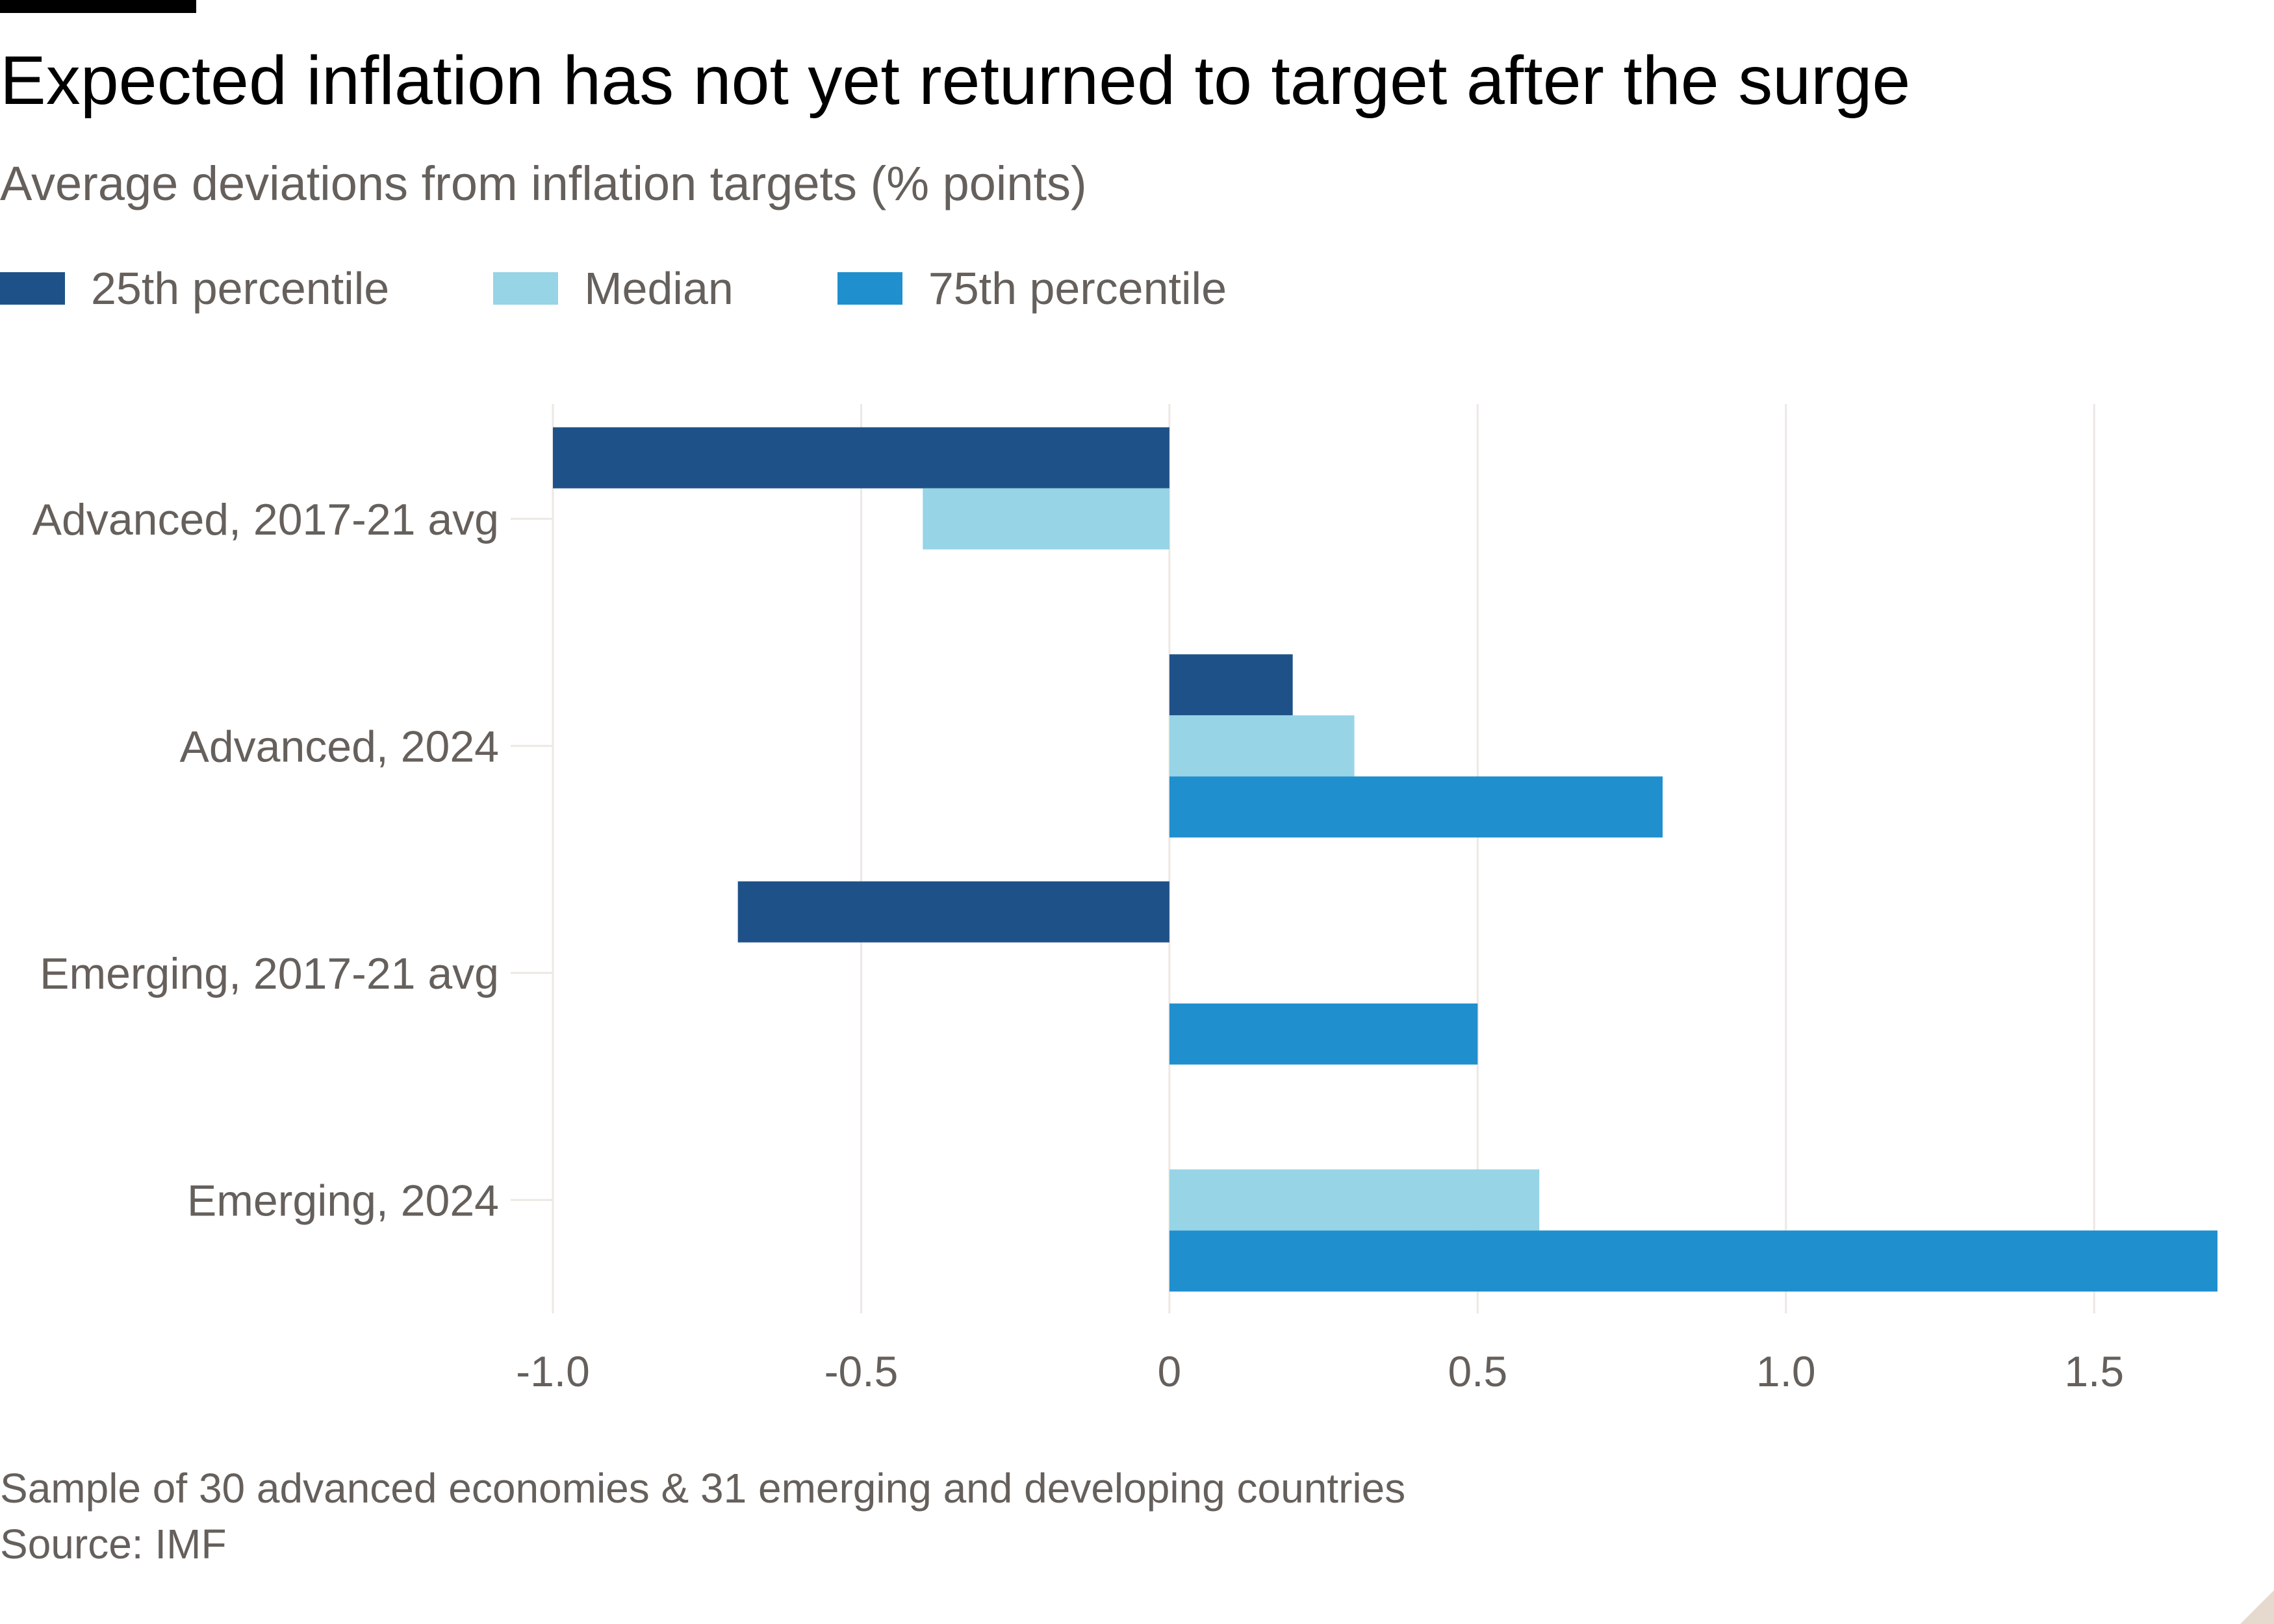  What do you see at coordinates (32, 288) in the screenshot?
I see `legend-swatch-25th-percentile` at bounding box center [32, 288].